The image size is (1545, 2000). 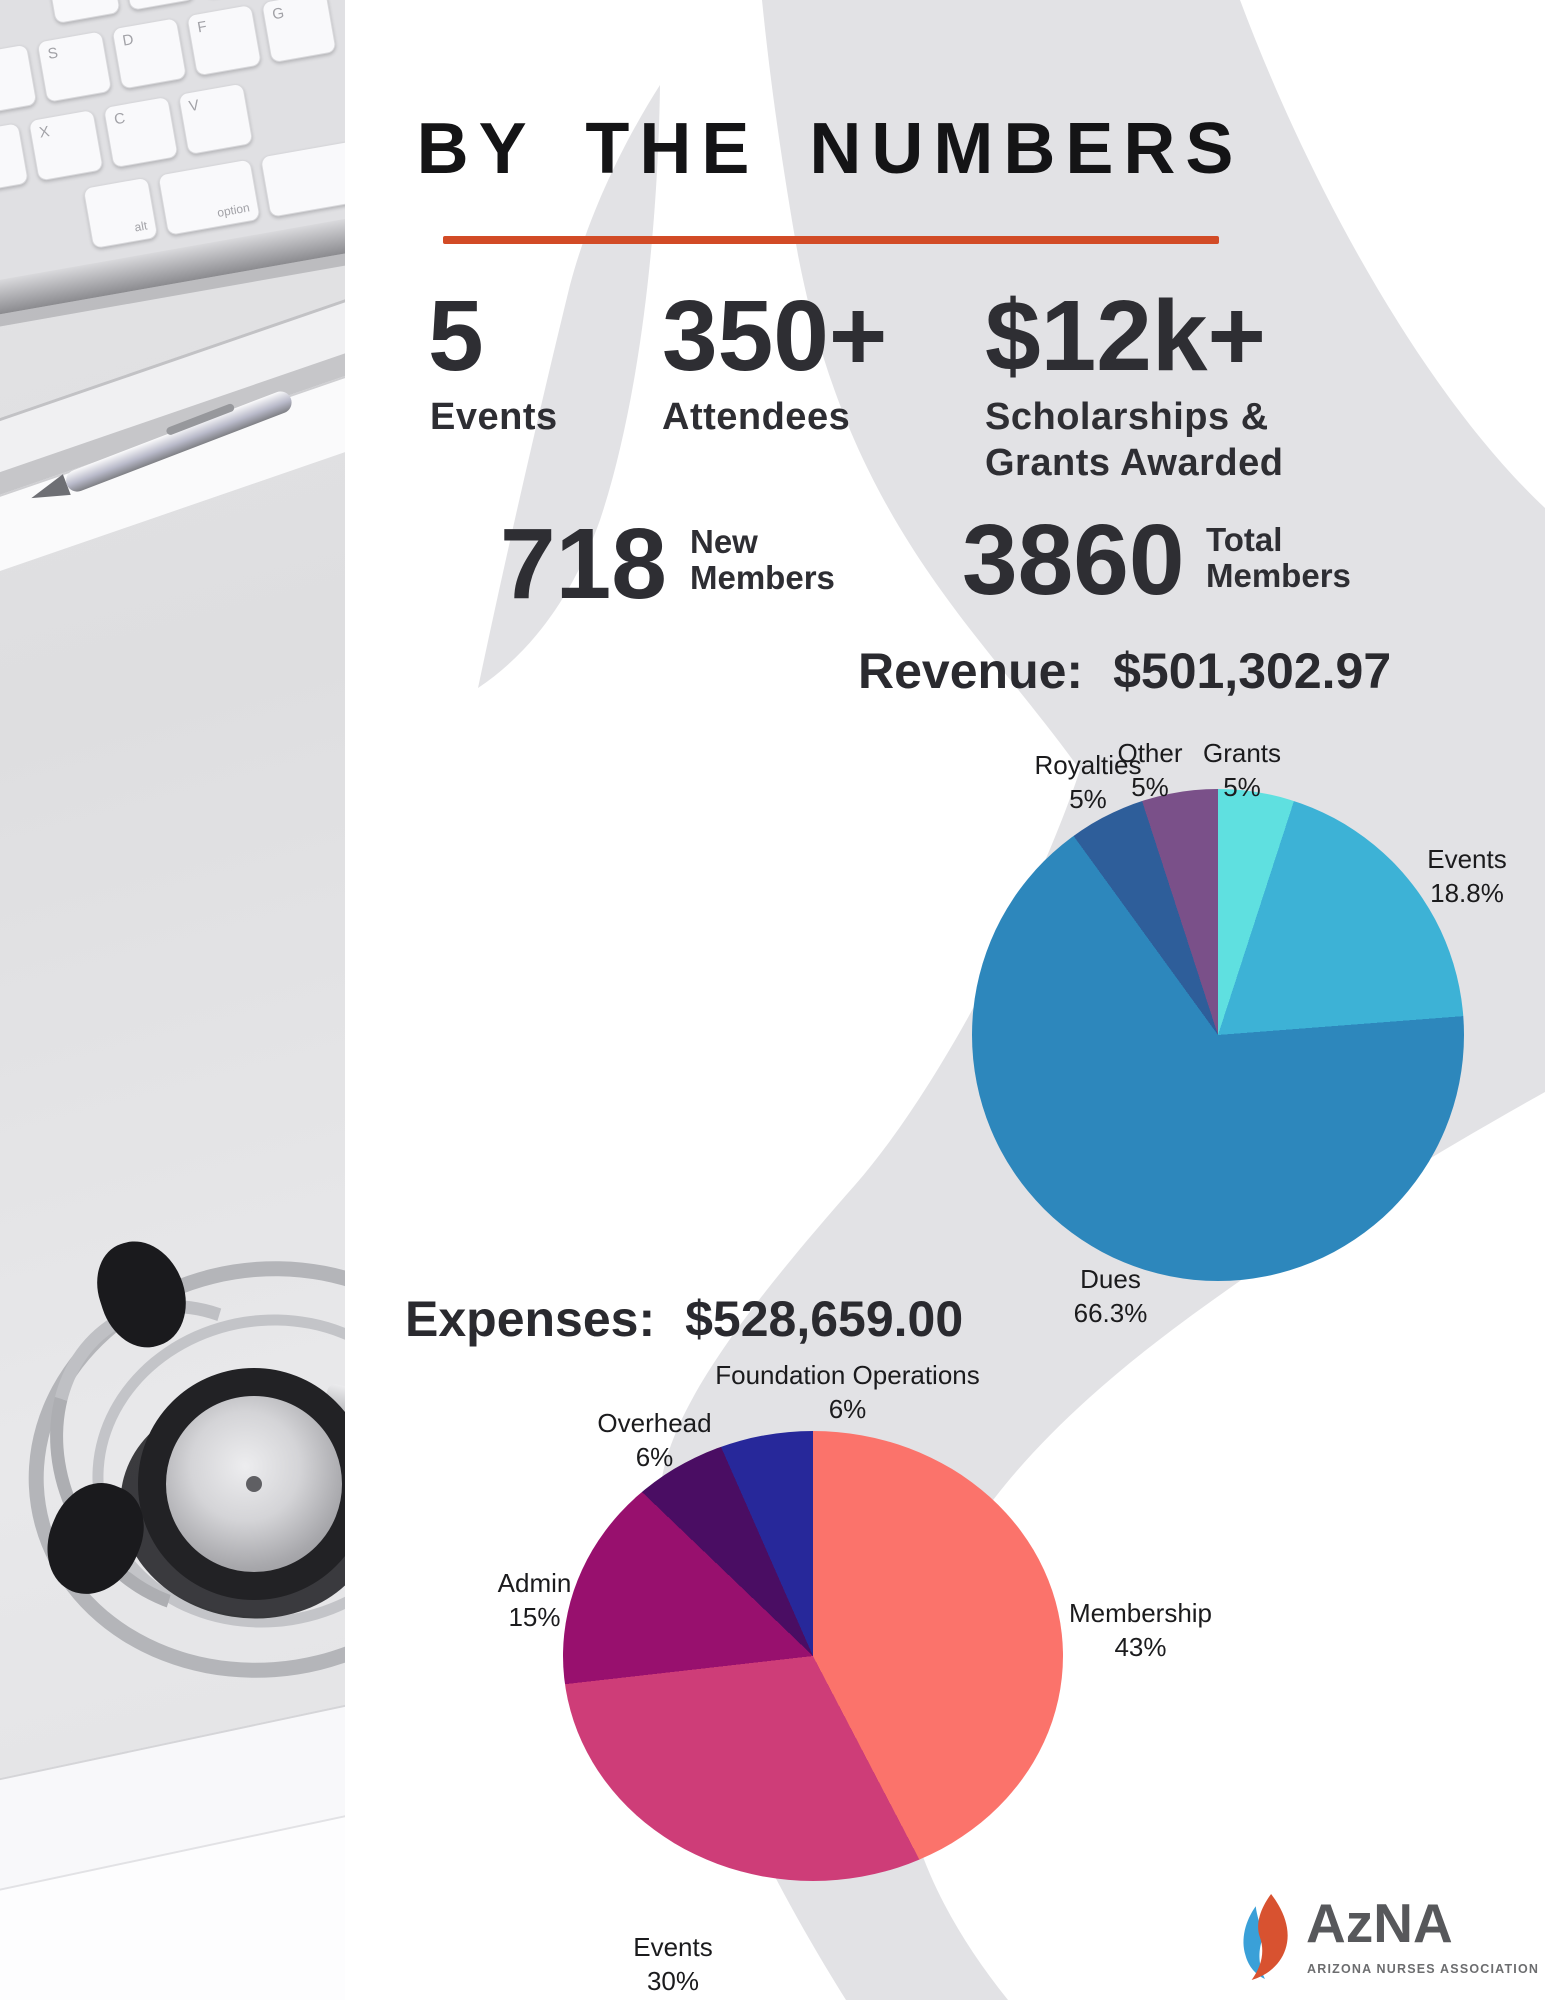 What do you see at coordinates (654, 1440) in the screenshot?
I see `expenses-pie-label-overhead: Overhead 6%` at bounding box center [654, 1440].